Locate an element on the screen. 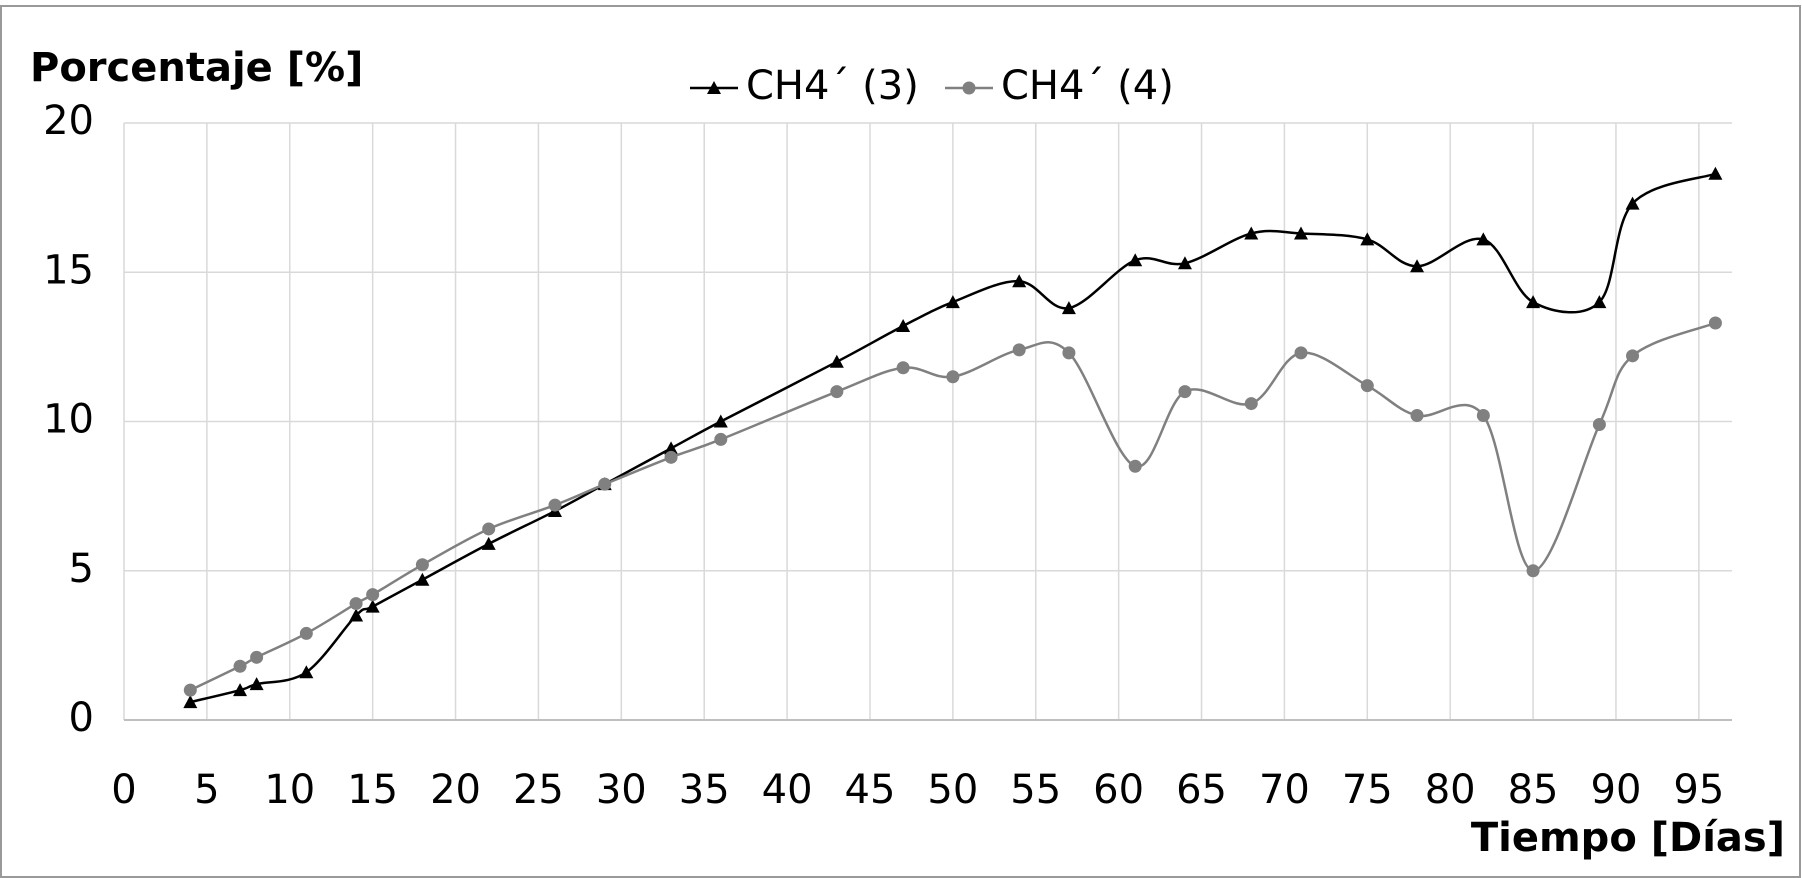  x-tick-label: 95 is located at coordinates (1698, 790).